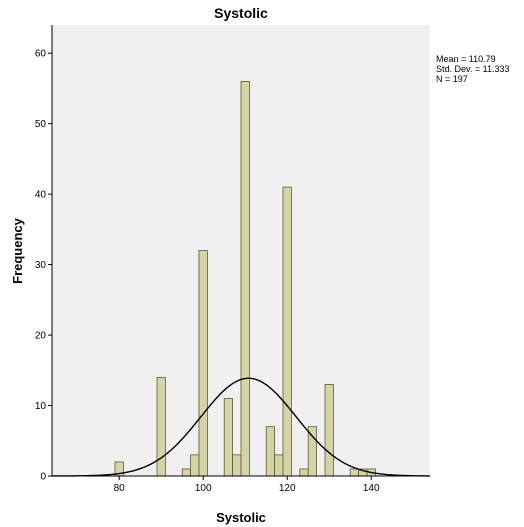 Image resolution: width=524 pixels, height=527 pixels. Describe the element at coordinates (41, 195) in the screenshot. I see `y-tick-label: 40` at that location.